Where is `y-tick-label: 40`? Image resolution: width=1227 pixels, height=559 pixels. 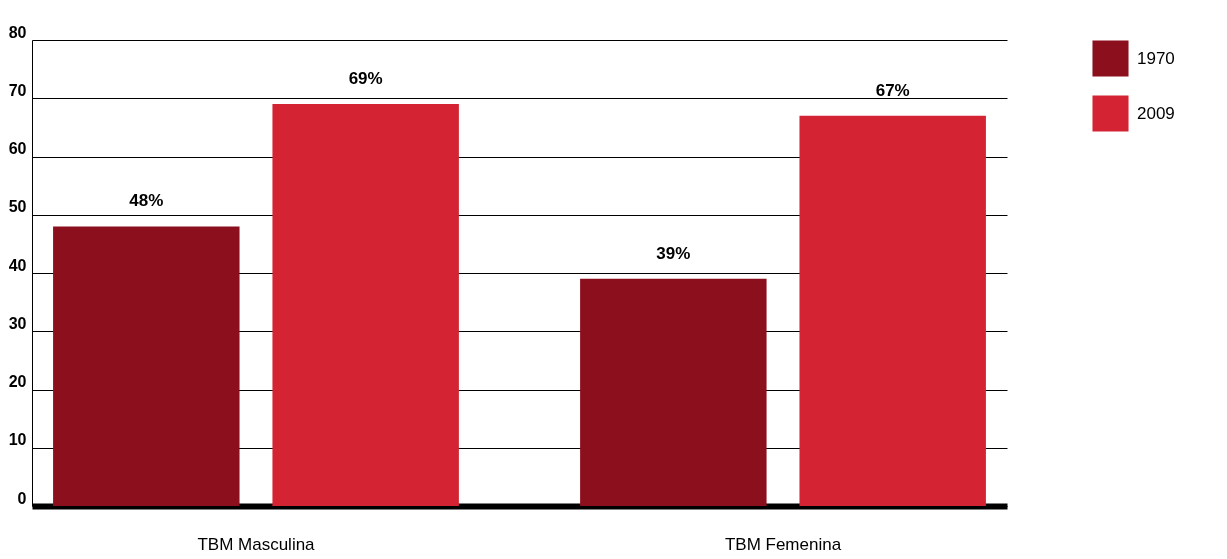 y-tick-label: 40 is located at coordinates (17, 265).